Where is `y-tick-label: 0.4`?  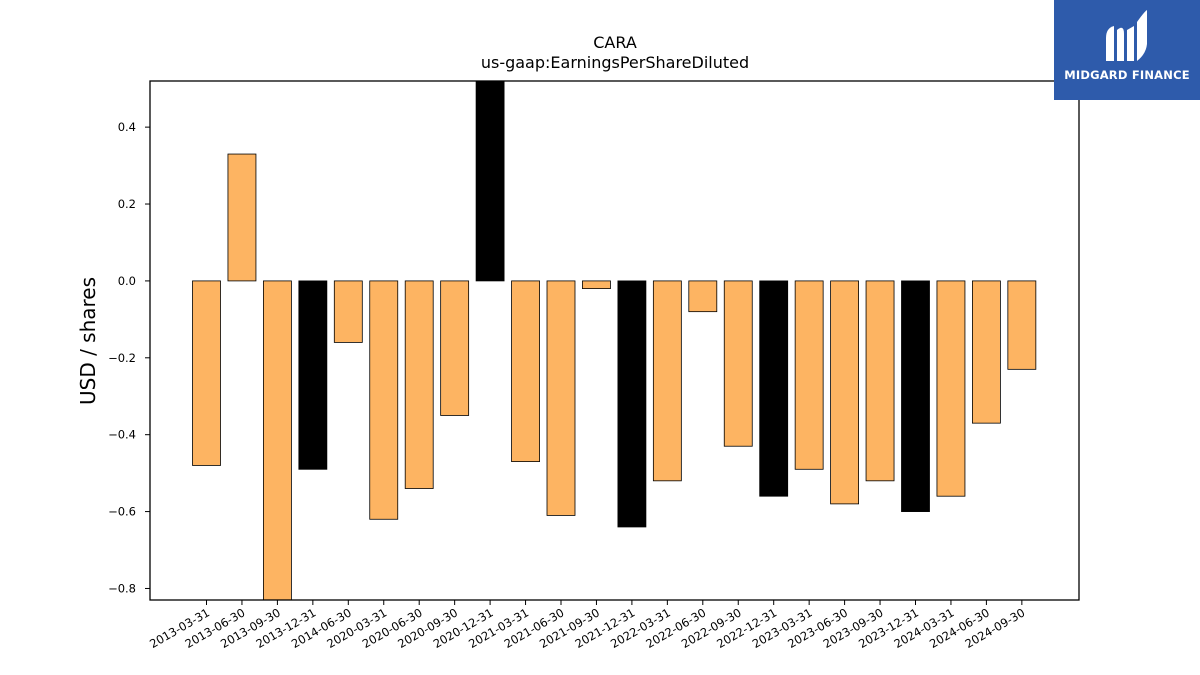
y-tick-label: 0.4 is located at coordinates (127, 127).